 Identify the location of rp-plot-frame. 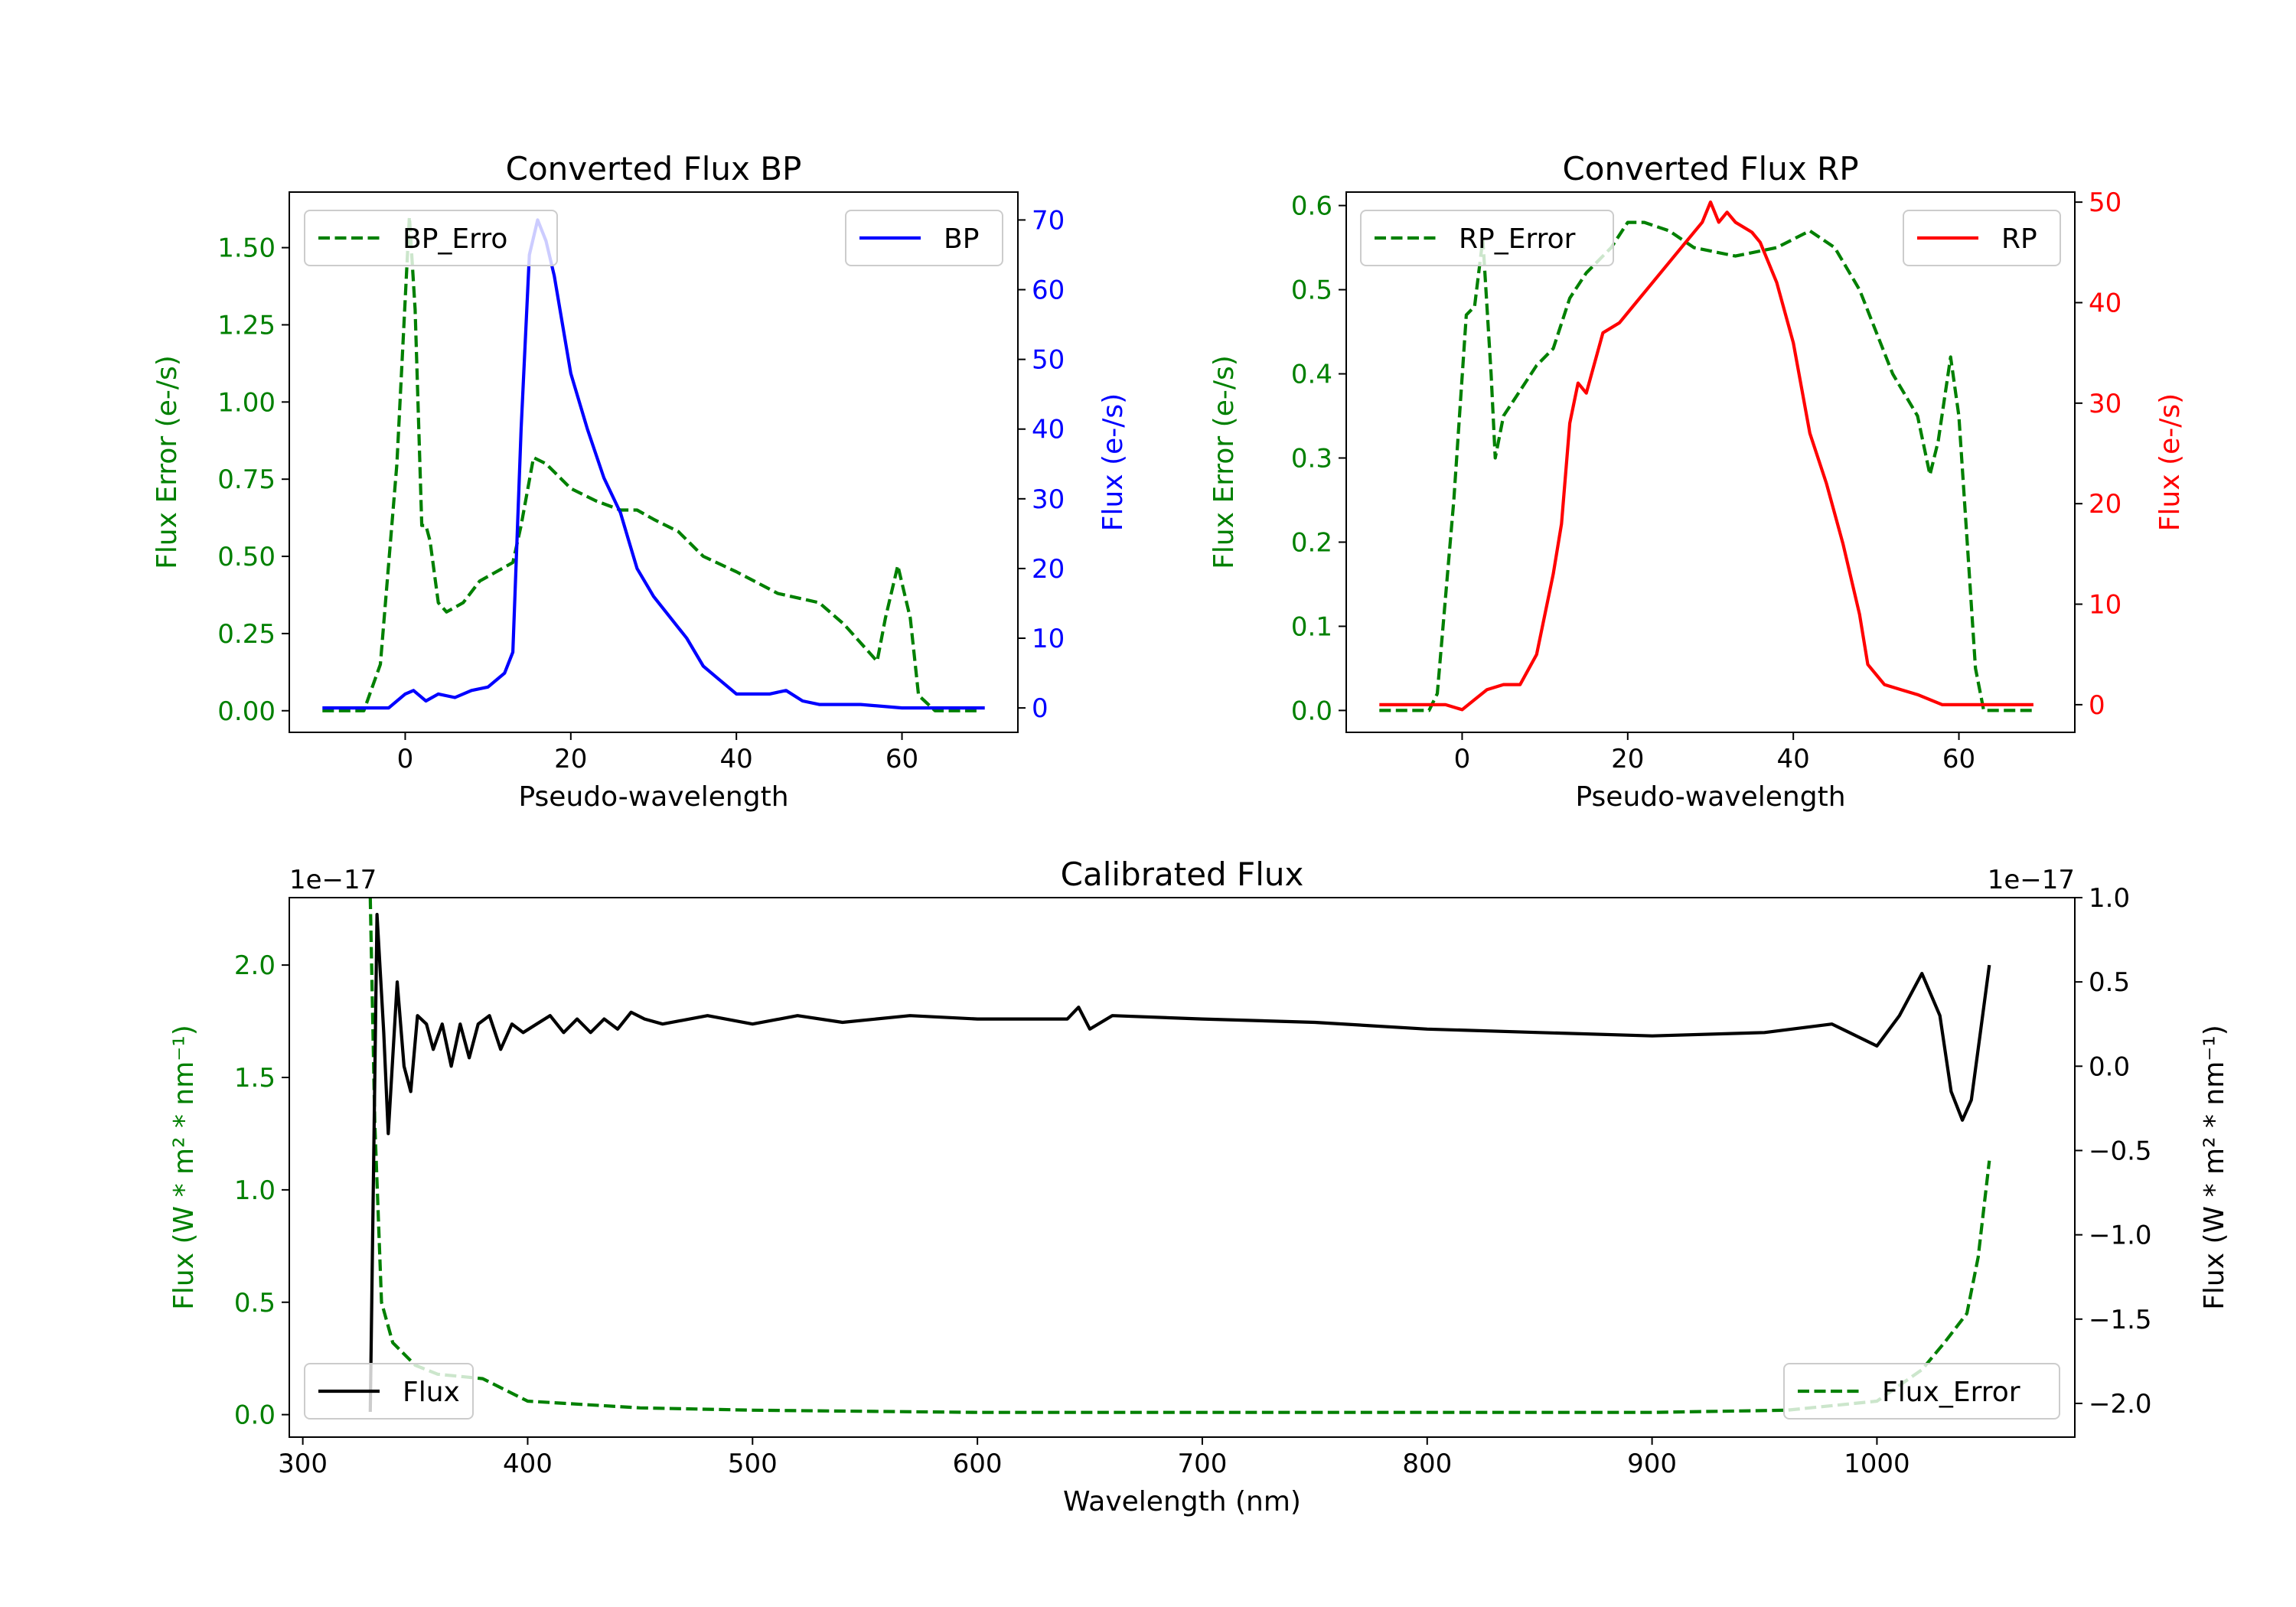
(1710, 462).